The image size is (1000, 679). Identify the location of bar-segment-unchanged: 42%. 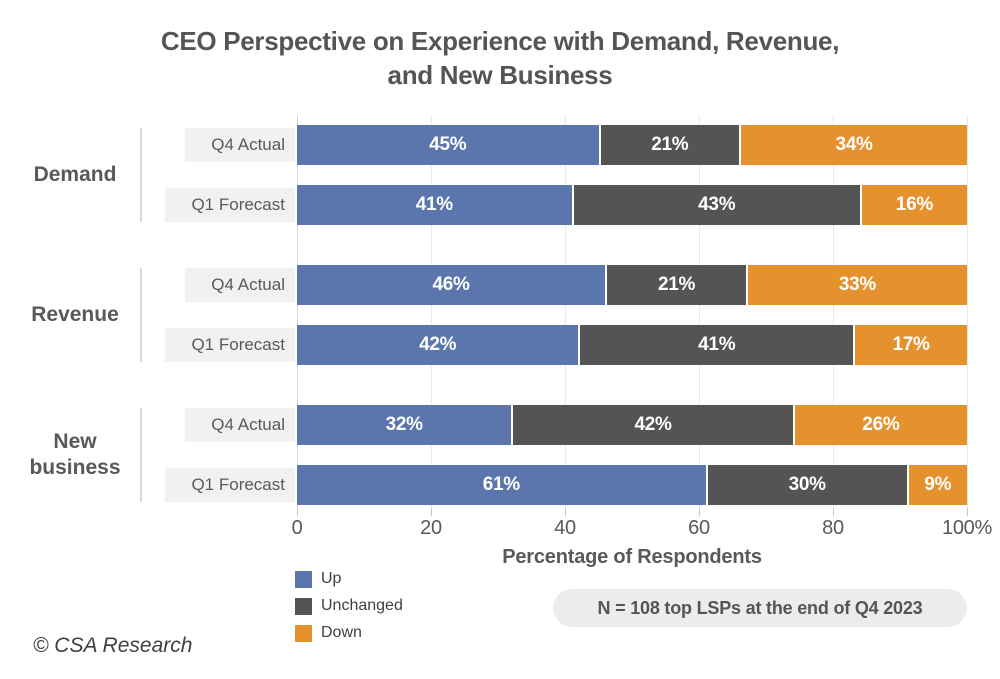
(652, 425).